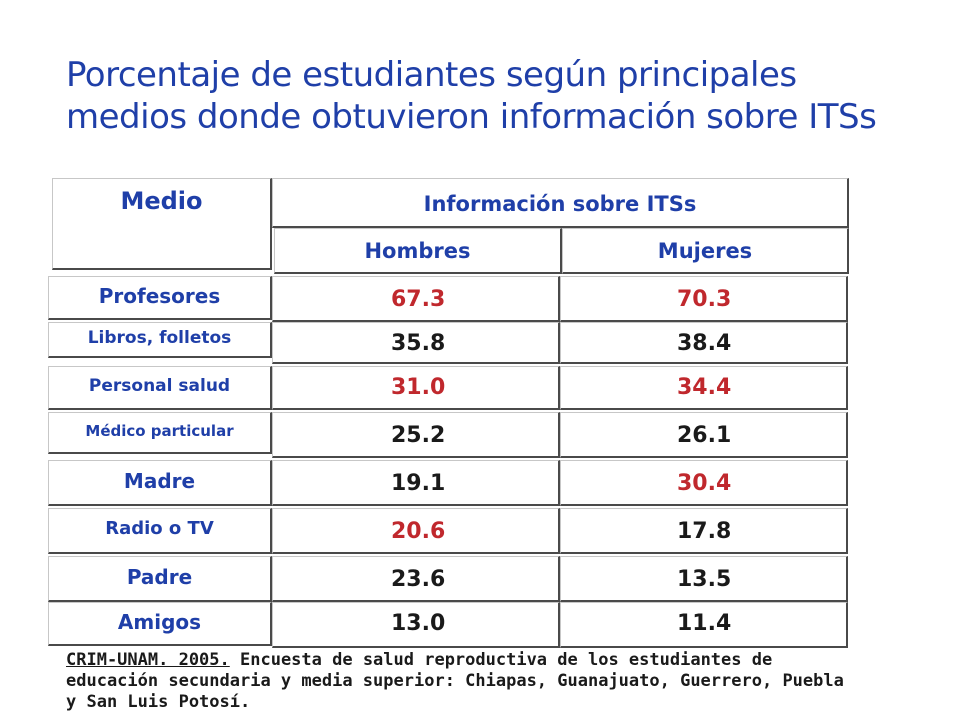  I want to click on cell-value: 20.6, so click(418, 531).